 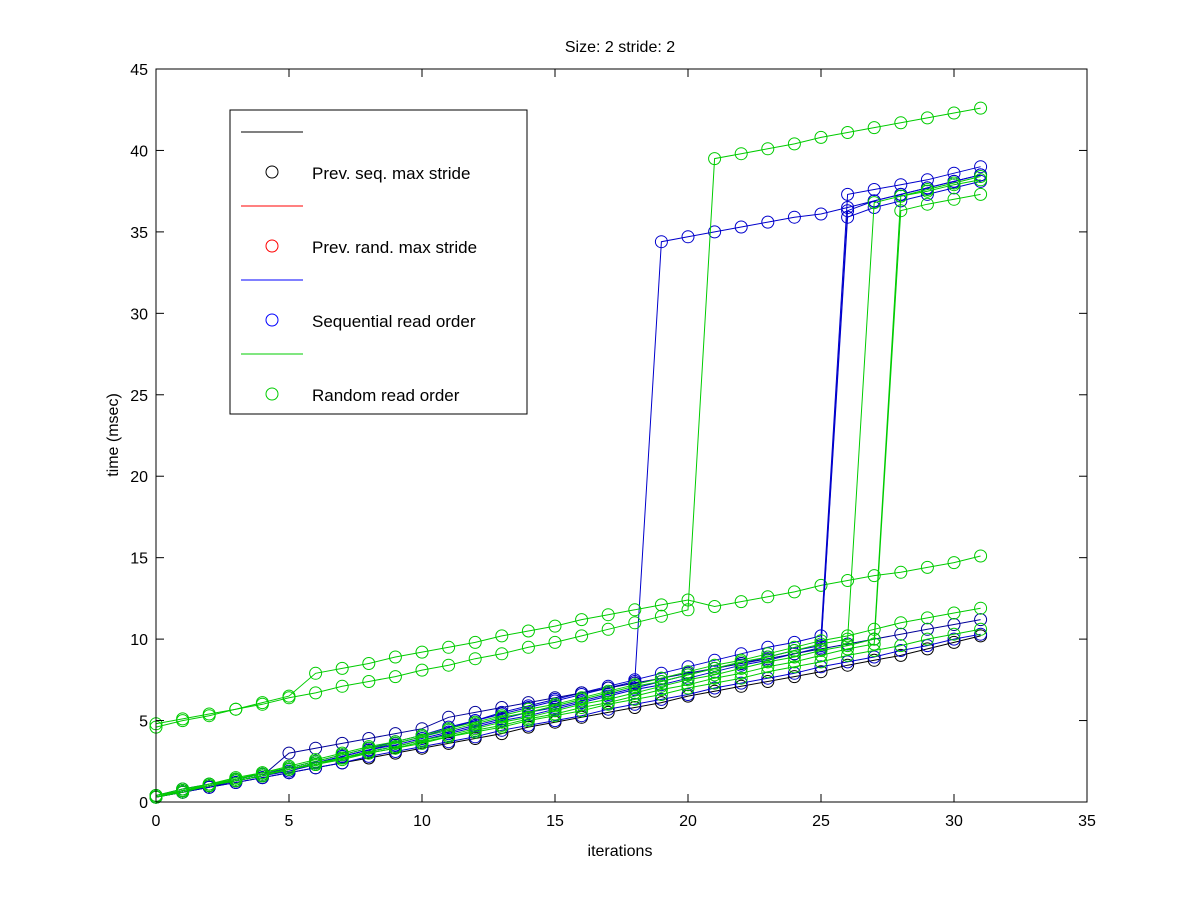 What do you see at coordinates (139, 559) in the screenshot?
I see `y-tick-label: 15` at bounding box center [139, 559].